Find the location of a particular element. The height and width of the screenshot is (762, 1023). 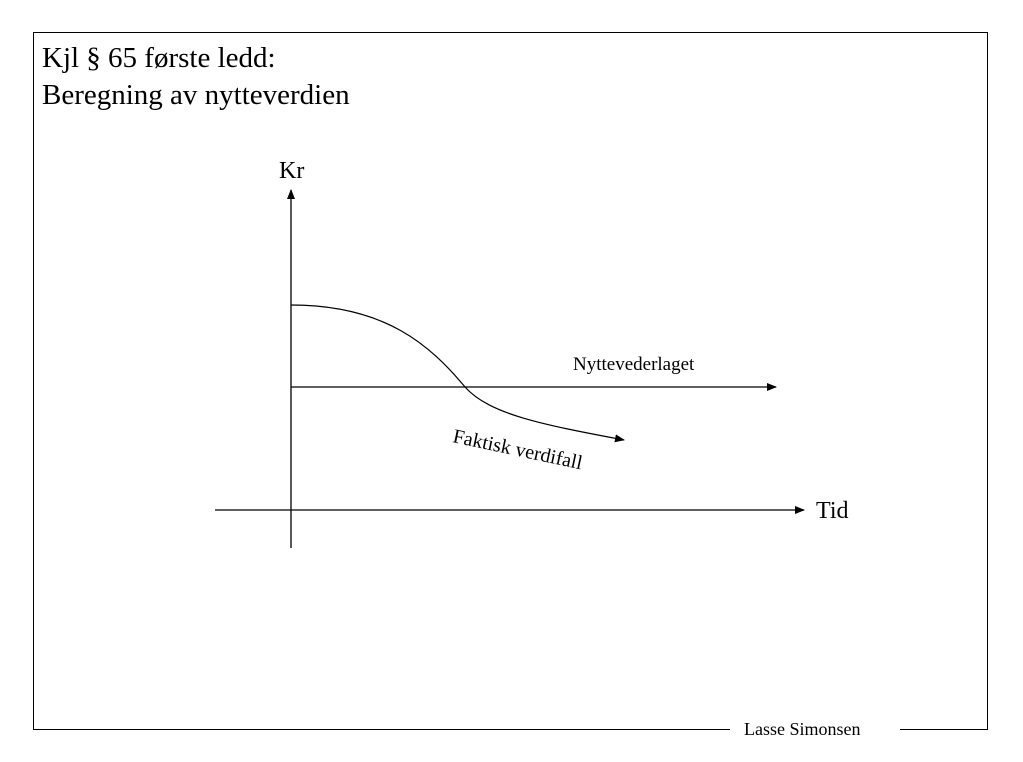

verdifall-curve is located at coordinates (457, 373).